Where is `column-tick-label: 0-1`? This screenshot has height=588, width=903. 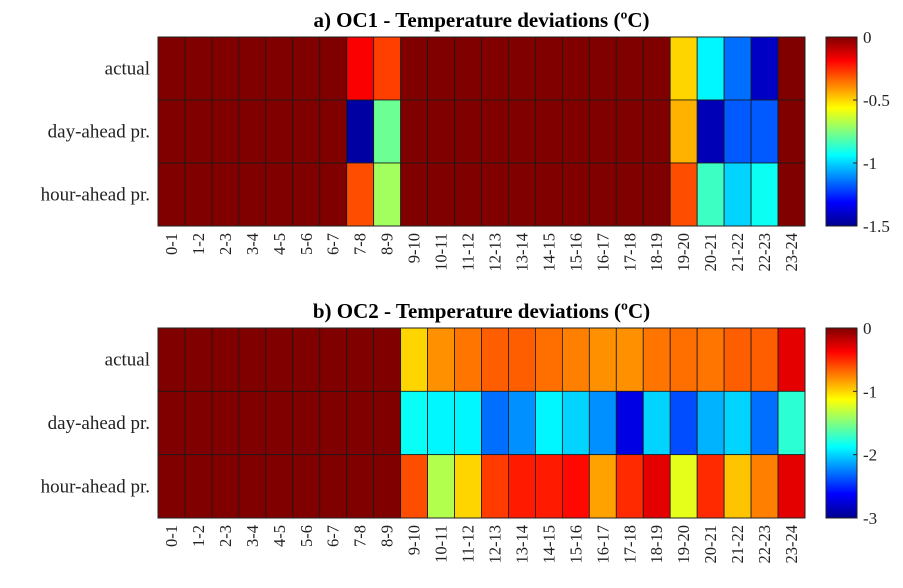
column-tick-label: 0-1 is located at coordinates (171, 536).